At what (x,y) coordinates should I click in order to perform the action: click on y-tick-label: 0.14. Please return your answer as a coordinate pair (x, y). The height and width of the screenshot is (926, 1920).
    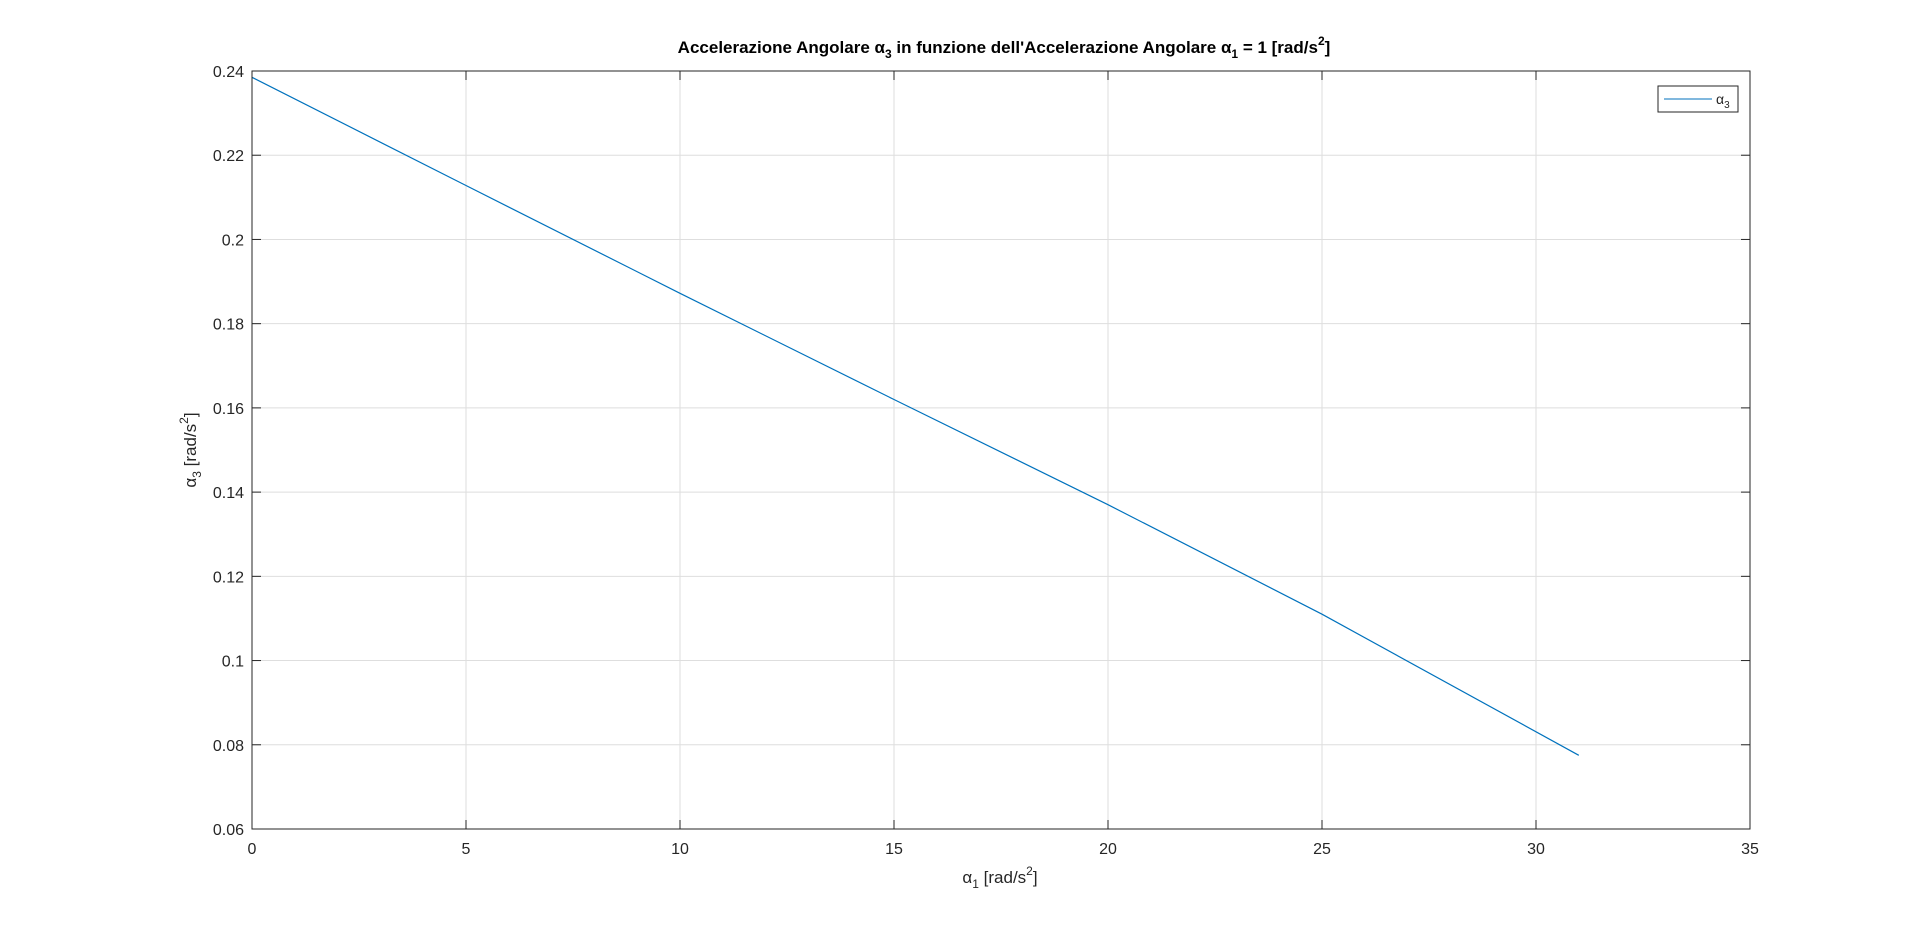
    Looking at the image, I should click on (228, 493).